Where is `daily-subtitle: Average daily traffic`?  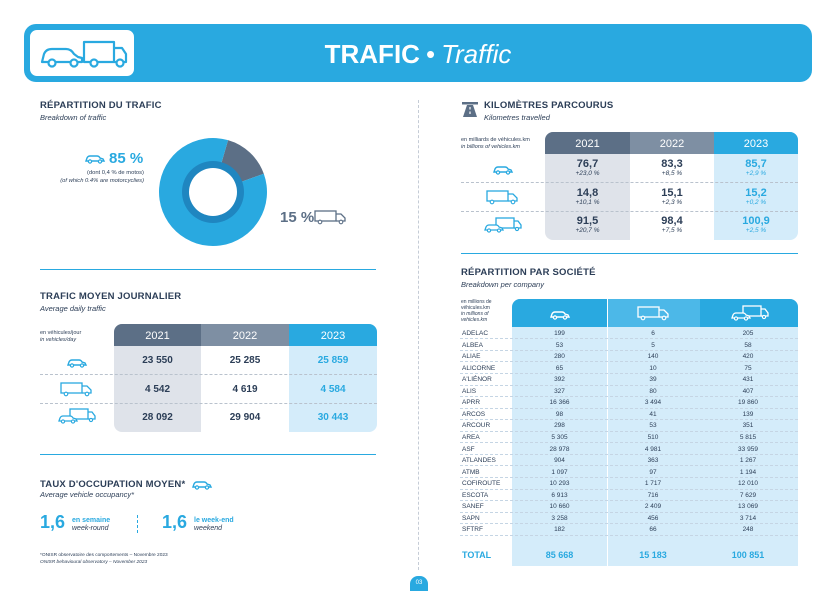 daily-subtitle: Average daily traffic is located at coordinates (73, 308).